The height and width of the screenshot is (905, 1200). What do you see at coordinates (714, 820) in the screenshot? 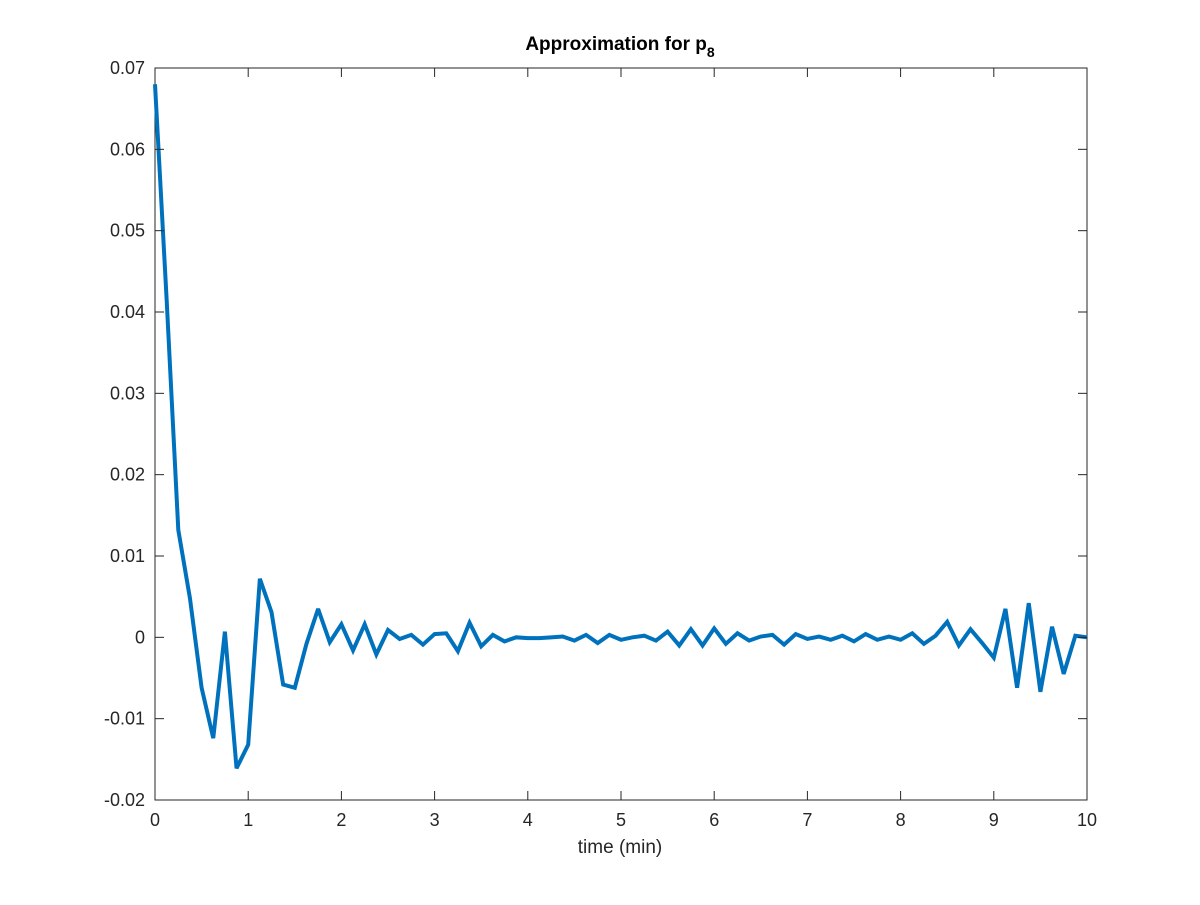
I see `x-tick-label: 6` at bounding box center [714, 820].